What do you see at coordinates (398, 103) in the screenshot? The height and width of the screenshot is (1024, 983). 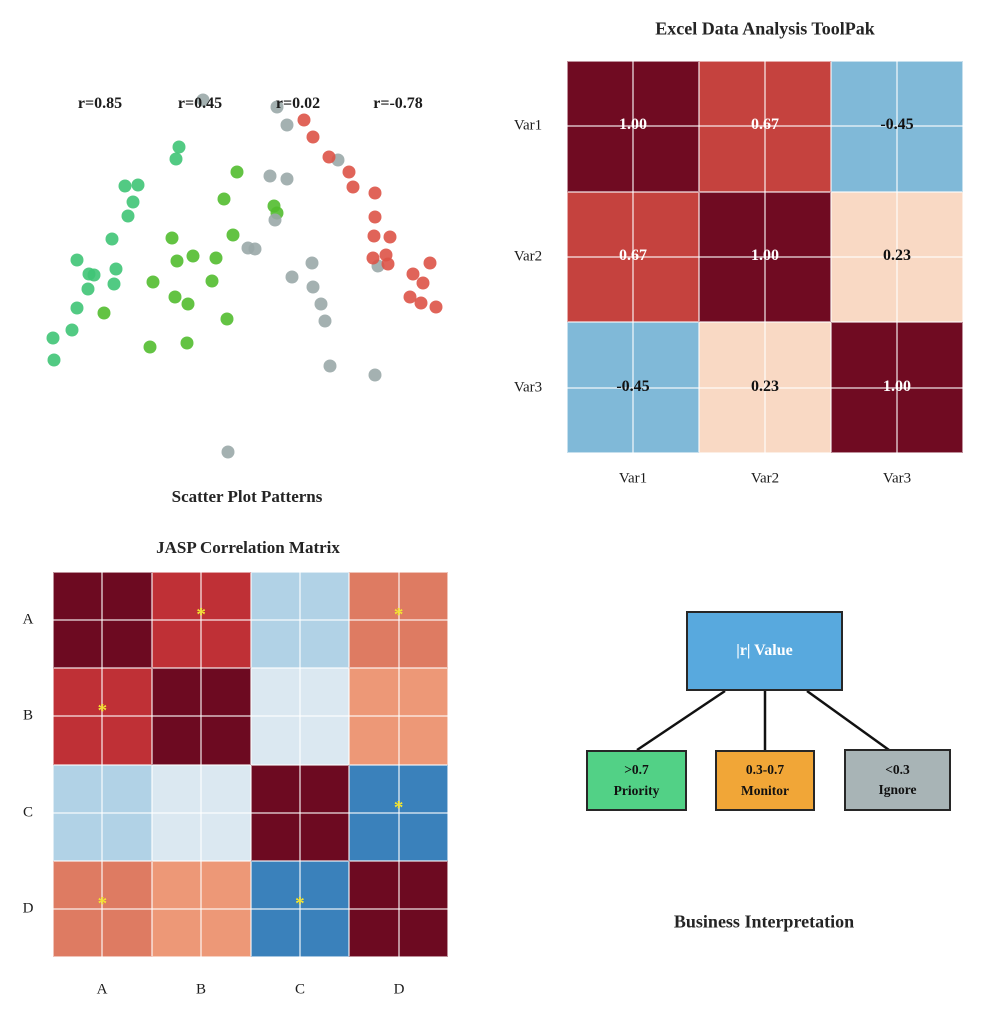 I see `correlation-label: r=-0.78` at bounding box center [398, 103].